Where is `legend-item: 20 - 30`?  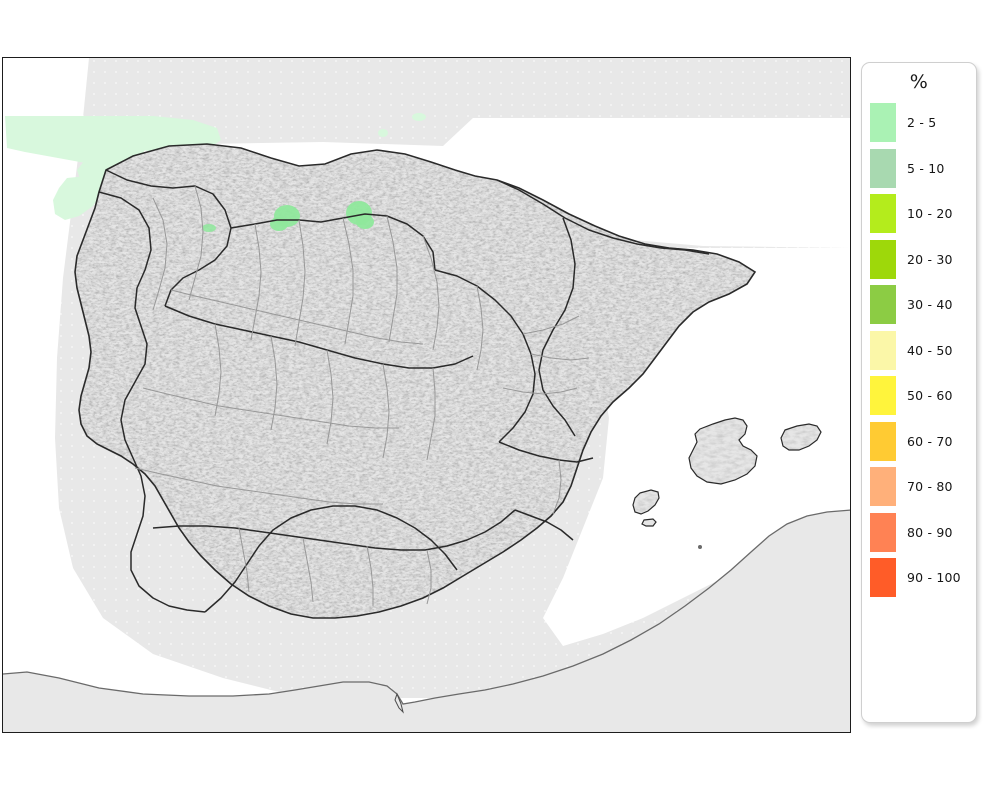
legend-item: 20 - 30 is located at coordinates (919, 260).